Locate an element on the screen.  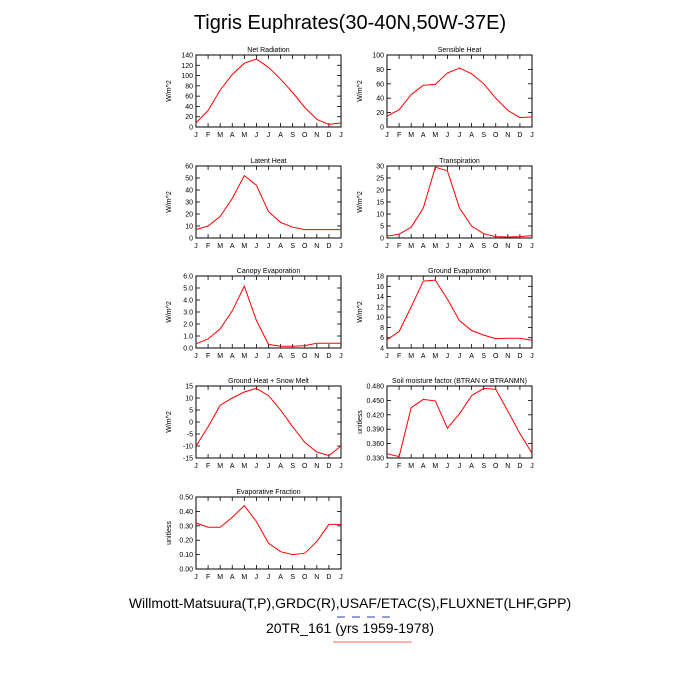
panel-title: Net Radiation is located at coordinates (268, 50).